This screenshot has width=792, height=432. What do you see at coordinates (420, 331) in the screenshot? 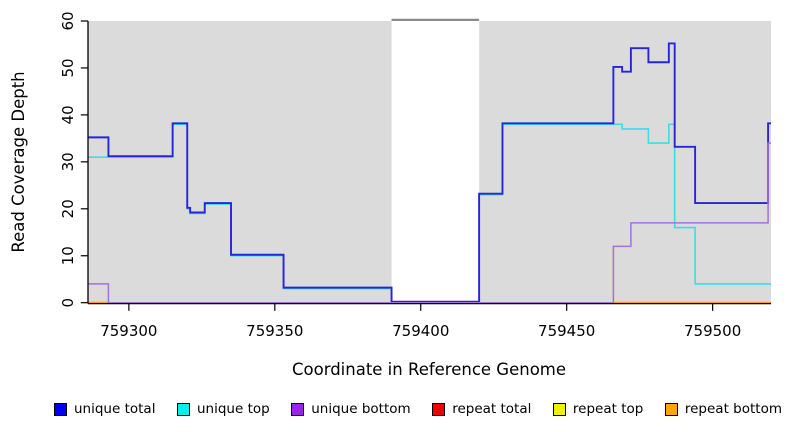
I see `x-tick-label-759400: 759400` at bounding box center [420, 331].